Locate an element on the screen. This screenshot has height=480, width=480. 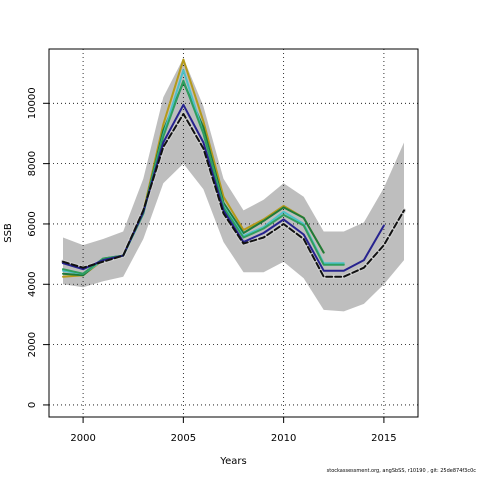
y-tick-label: 6000 is located at coordinates (32, 223).